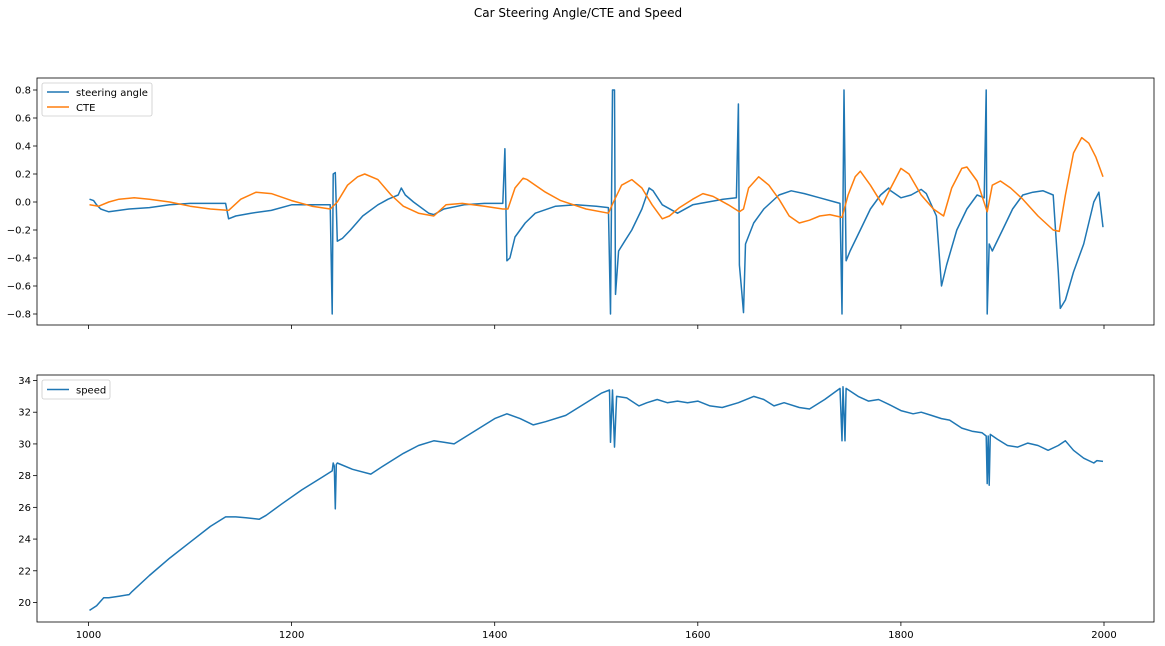 This screenshot has height=646, width=1165. What do you see at coordinates (494, 635) in the screenshot?
I see `x-tick-label: 1400` at bounding box center [494, 635].